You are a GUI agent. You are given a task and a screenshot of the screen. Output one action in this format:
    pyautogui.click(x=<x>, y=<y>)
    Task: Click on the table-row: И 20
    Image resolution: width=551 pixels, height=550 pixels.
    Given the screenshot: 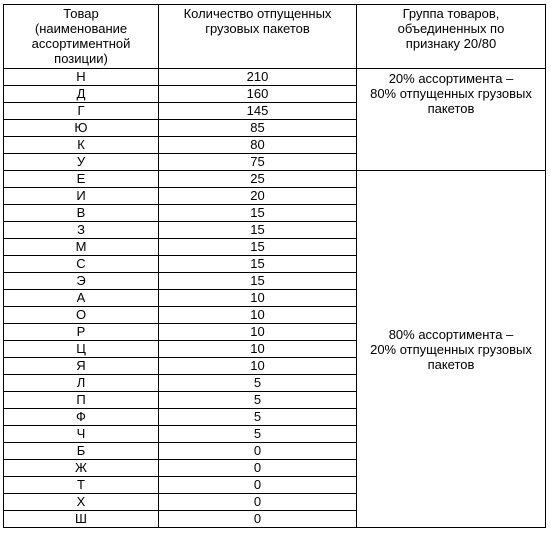 What is the action you would take?
    pyautogui.click(x=274, y=196)
    